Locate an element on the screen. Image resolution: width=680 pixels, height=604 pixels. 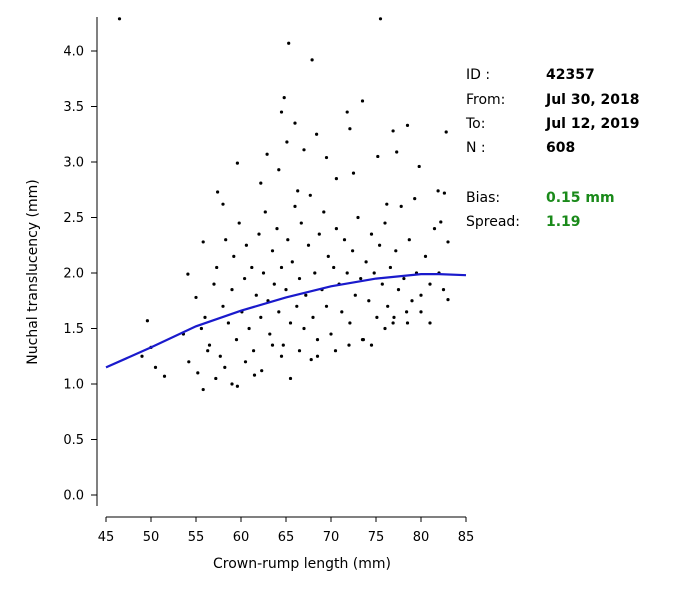
y-axis-title: Nuchal translucency (mm) is located at coordinates (33, 271).